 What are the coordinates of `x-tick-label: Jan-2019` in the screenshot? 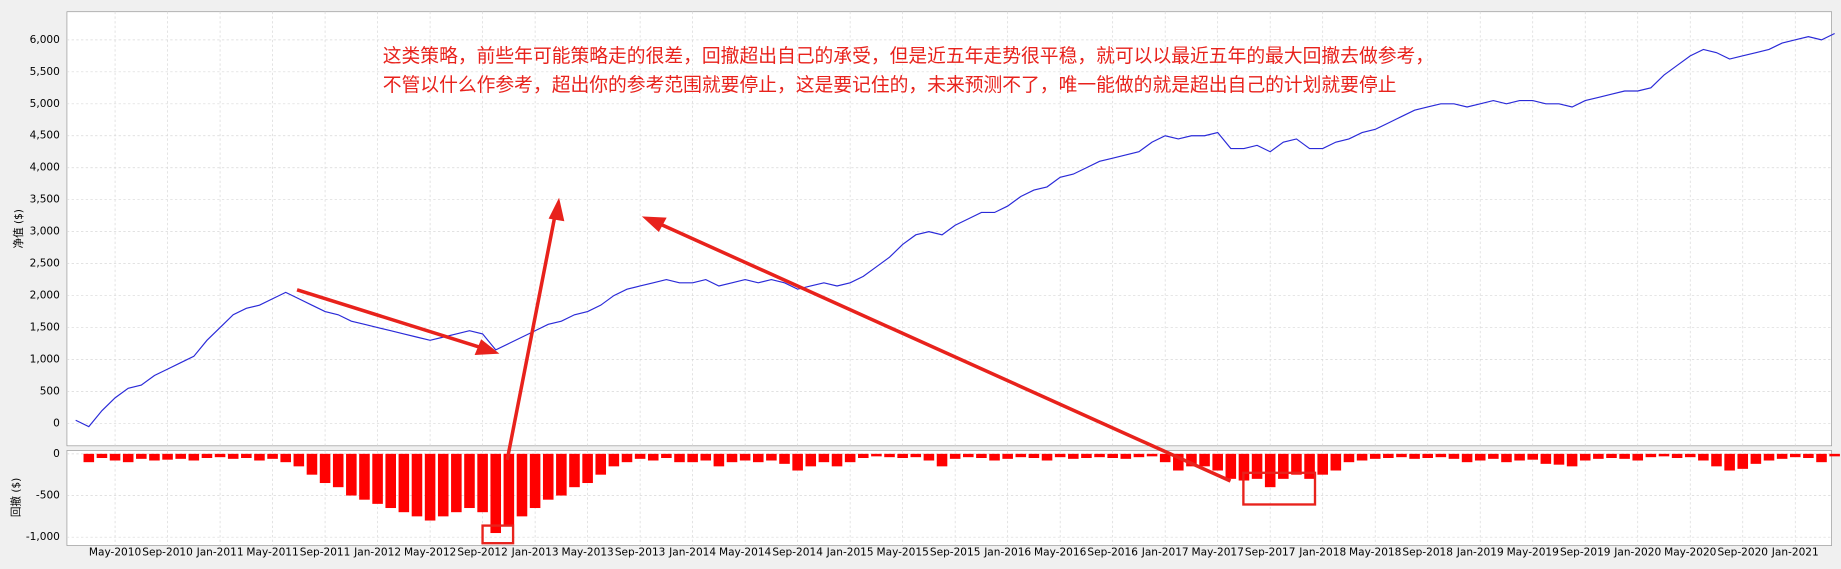 It's located at (1480, 553).